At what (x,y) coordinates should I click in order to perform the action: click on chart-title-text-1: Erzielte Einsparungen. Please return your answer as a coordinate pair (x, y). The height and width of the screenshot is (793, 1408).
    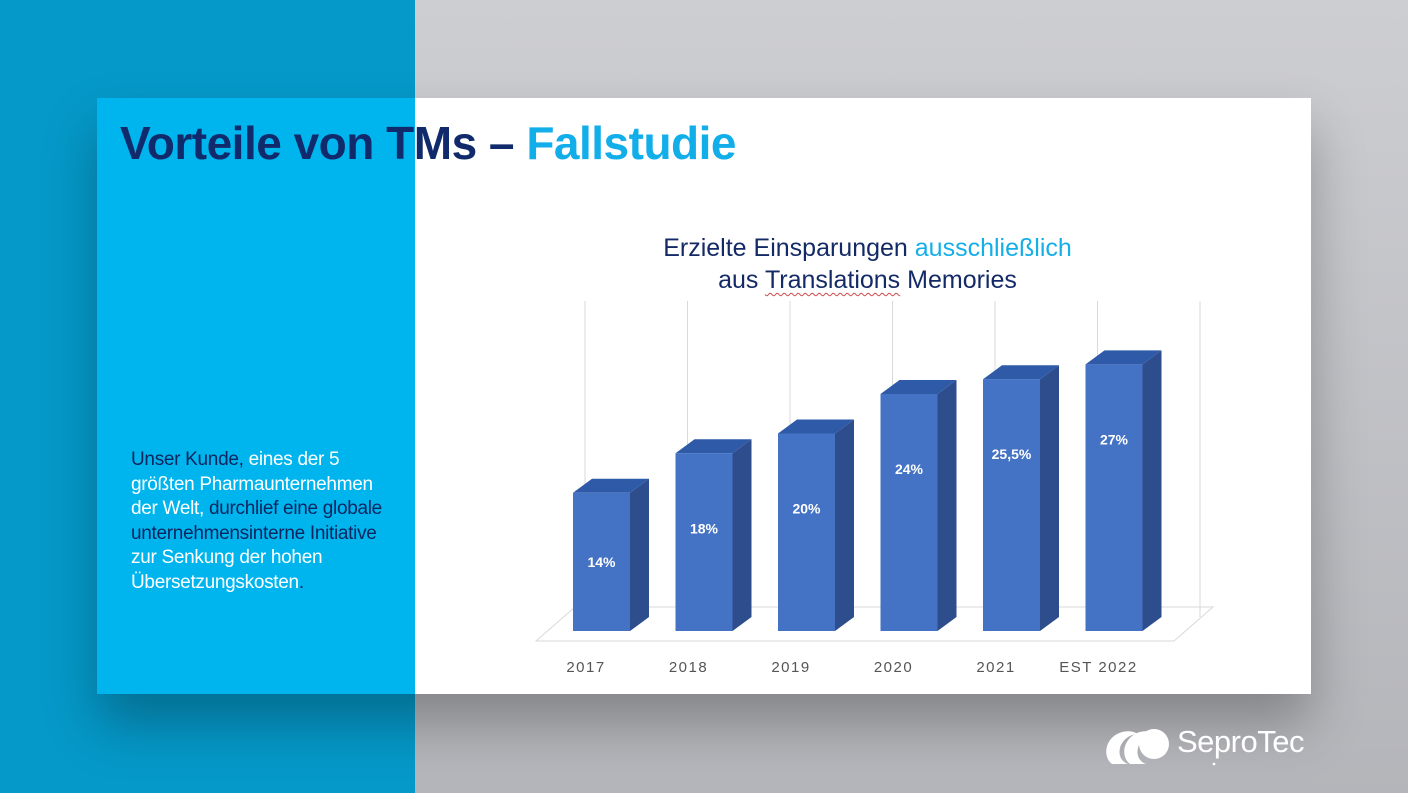
    Looking at the image, I should click on (789, 248).